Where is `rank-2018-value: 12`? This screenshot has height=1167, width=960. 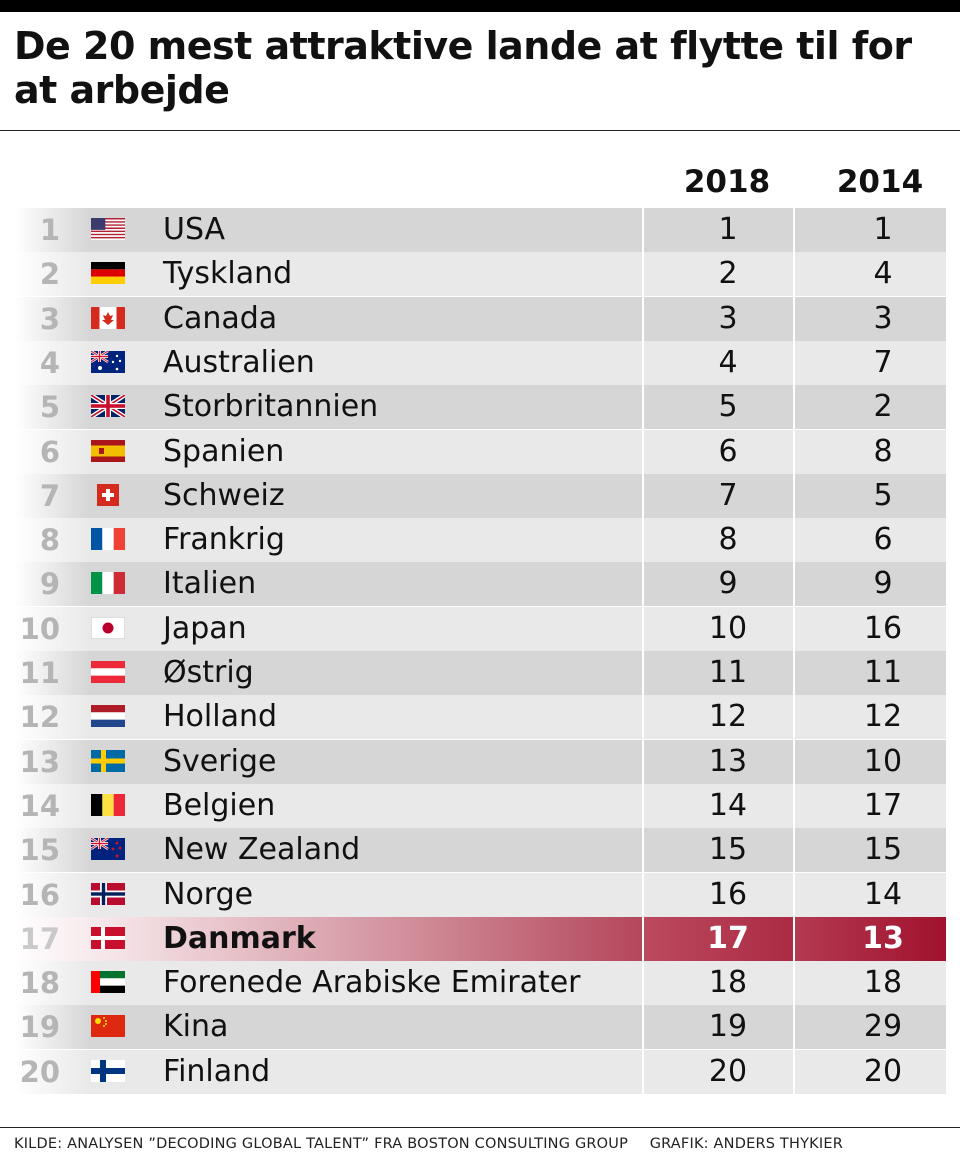 rank-2018-value: 12 is located at coordinates (728, 717).